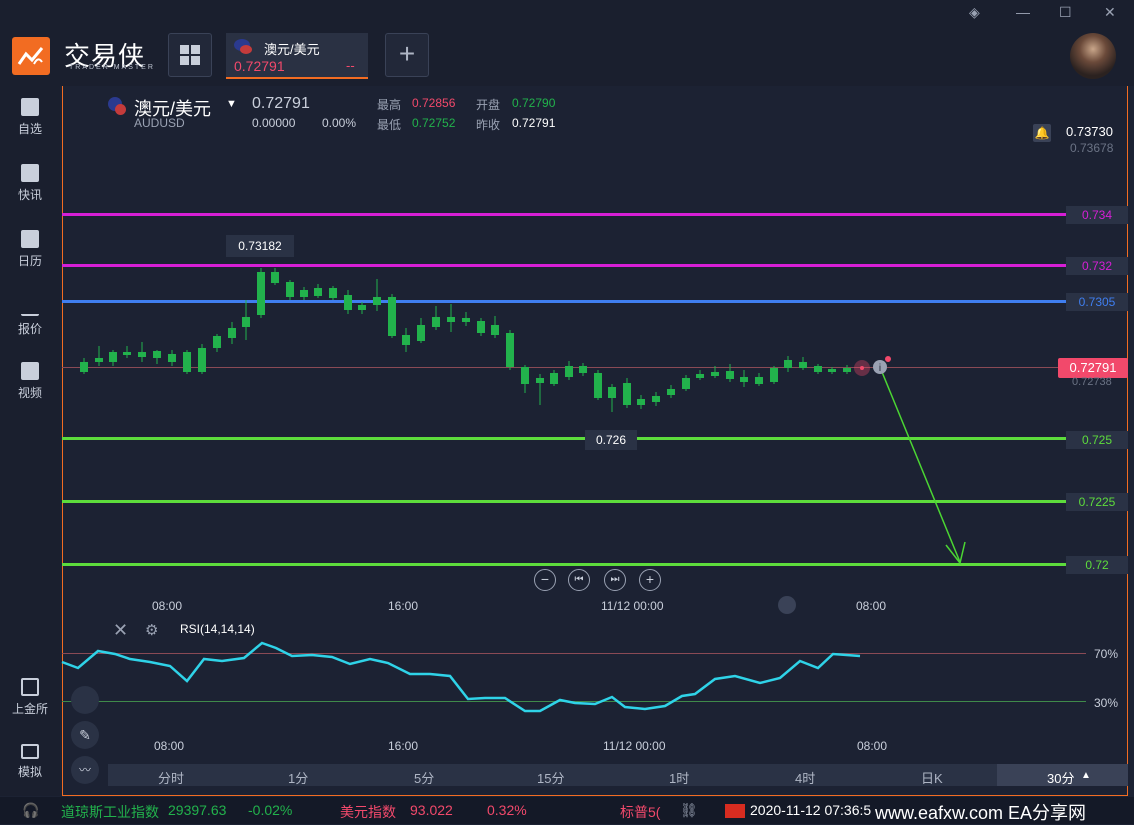 The width and height of the screenshot is (1134, 825). What do you see at coordinates (110, 812) in the screenshot?
I see `dow-label: 道琼斯工业指数` at bounding box center [110, 812].